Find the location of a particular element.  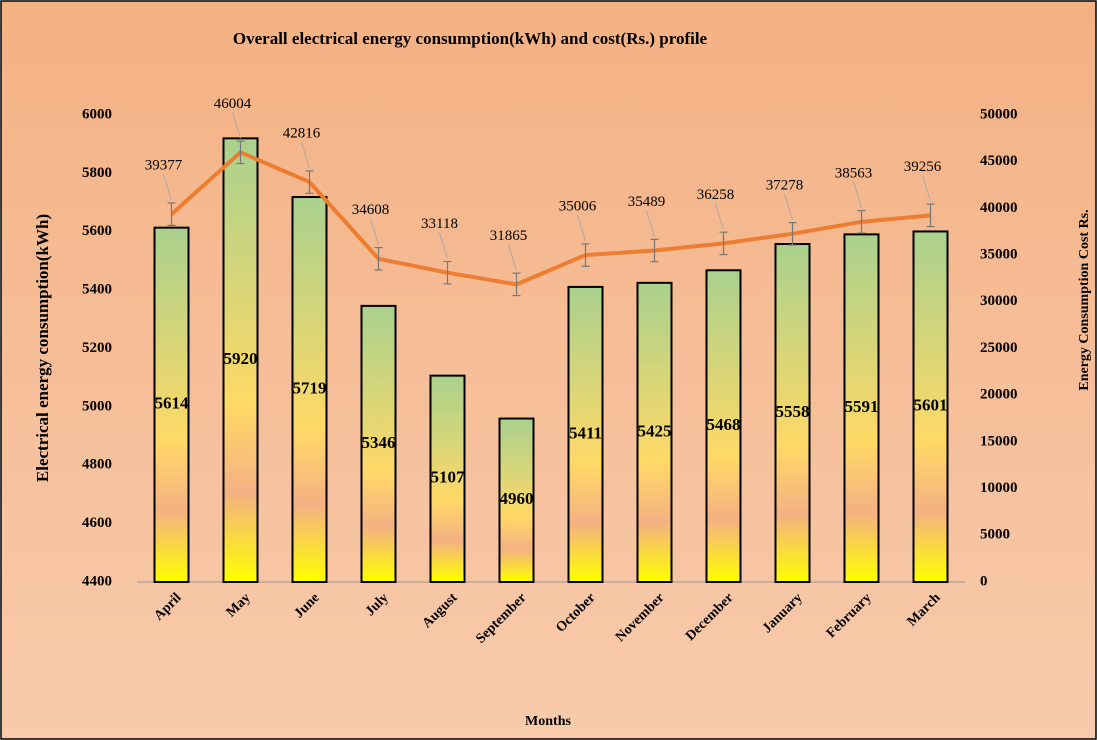

y-tick-label: 5000 is located at coordinates (97, 406).